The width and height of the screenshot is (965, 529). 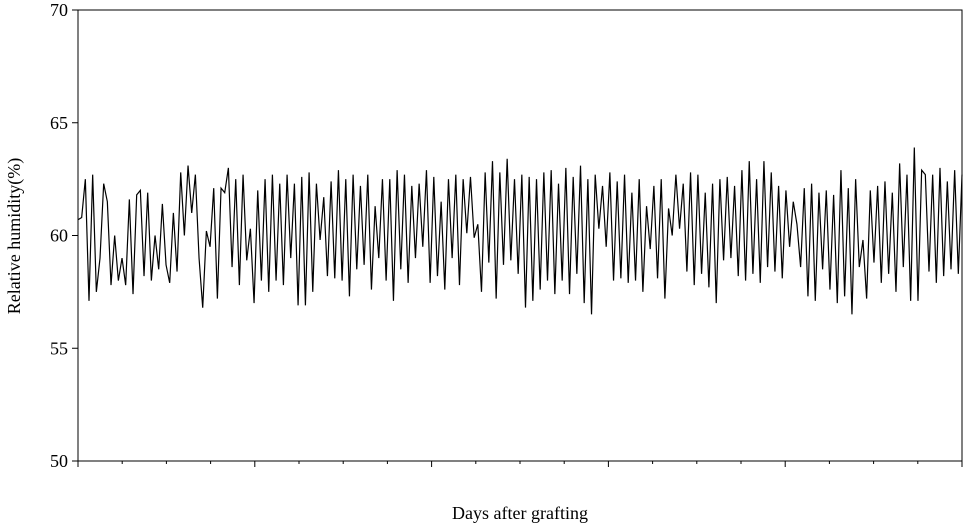 I want to click on y-tick-label: 55, so click(x=59, y=348).